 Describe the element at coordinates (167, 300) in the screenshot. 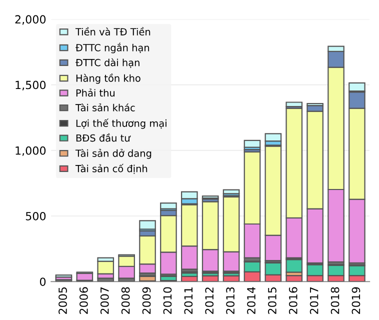

I see `x-tick-label: 2010` at that location.